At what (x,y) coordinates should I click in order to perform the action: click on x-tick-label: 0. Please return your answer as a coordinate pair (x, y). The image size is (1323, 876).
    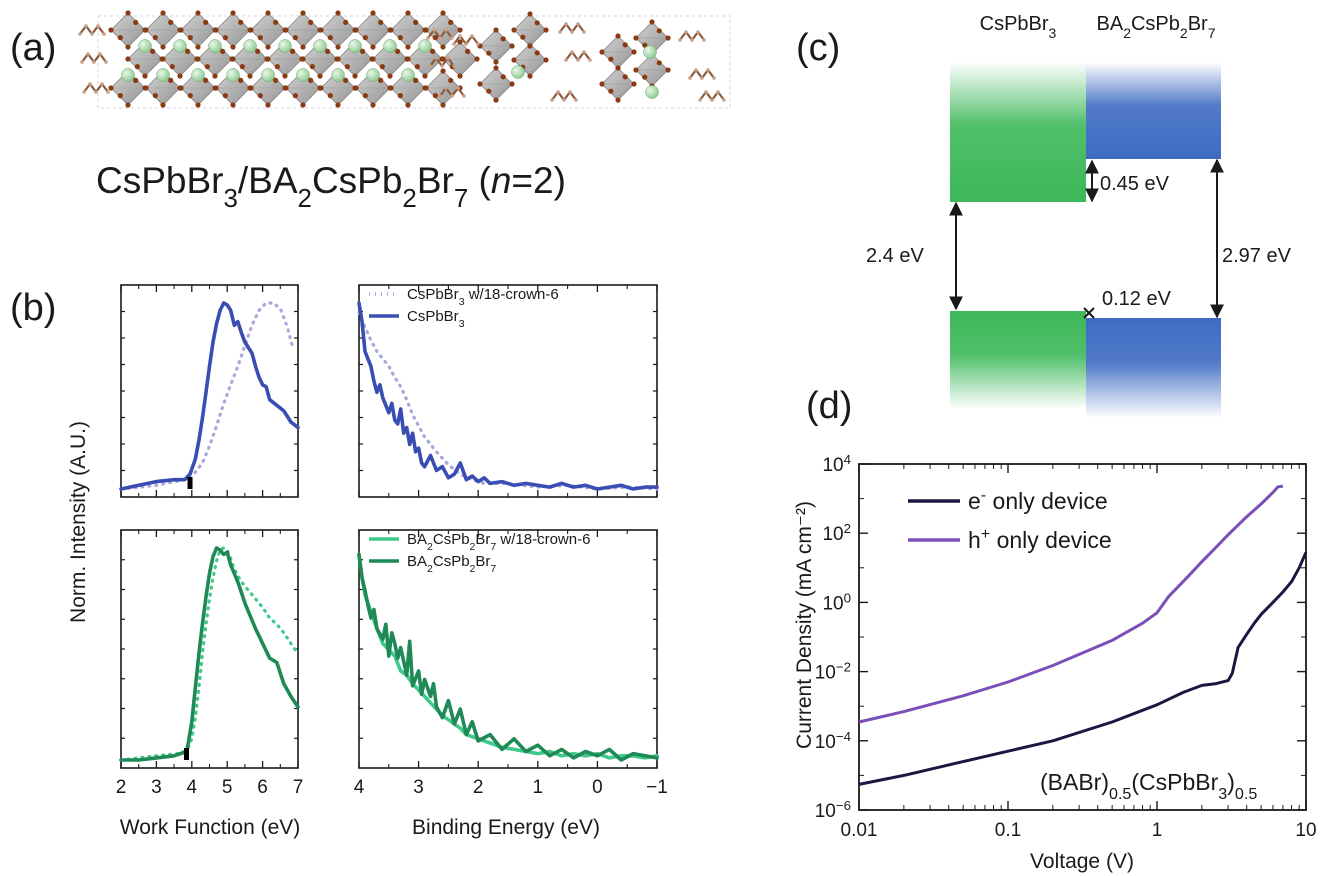
    Looking at the image, I should click on (597, 787).